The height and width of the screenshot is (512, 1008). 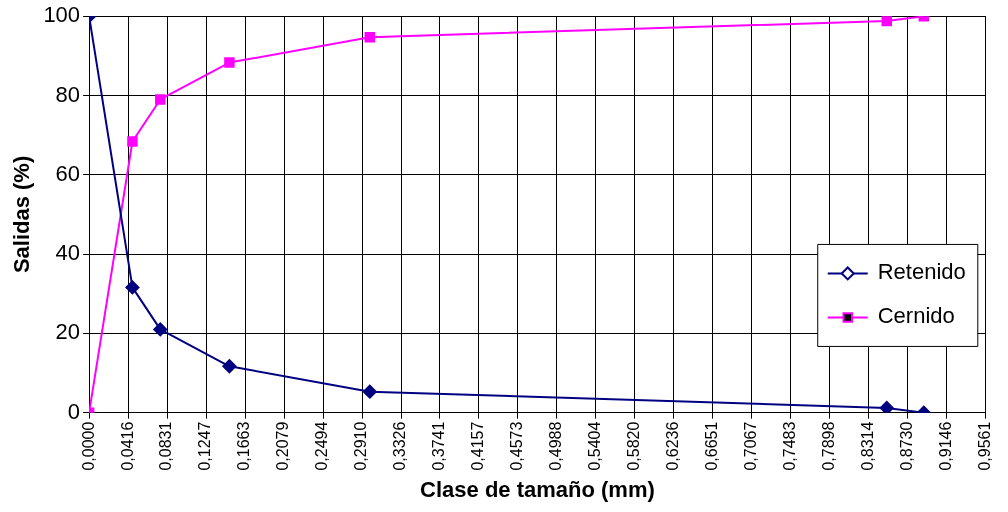 I want to click on y-tick-label: 60, so click(x=68, y=173).